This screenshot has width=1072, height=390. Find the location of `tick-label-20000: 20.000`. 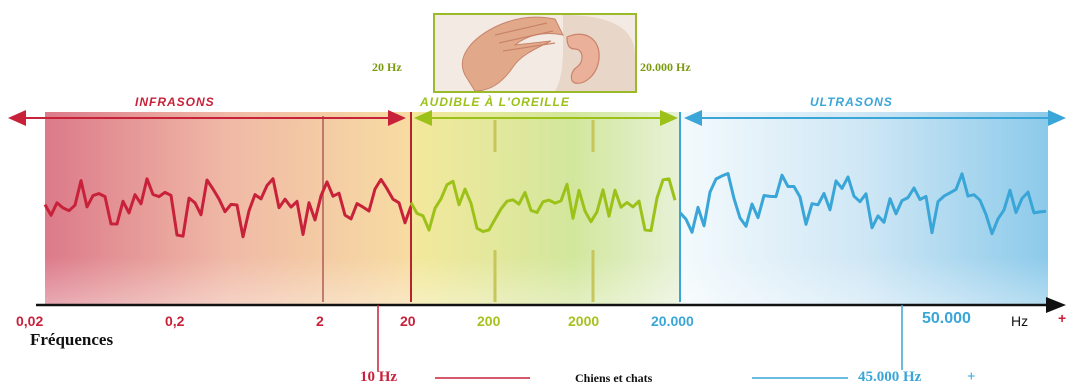

tick-label-20000: 20.000 is located at coordinates (672, 321).